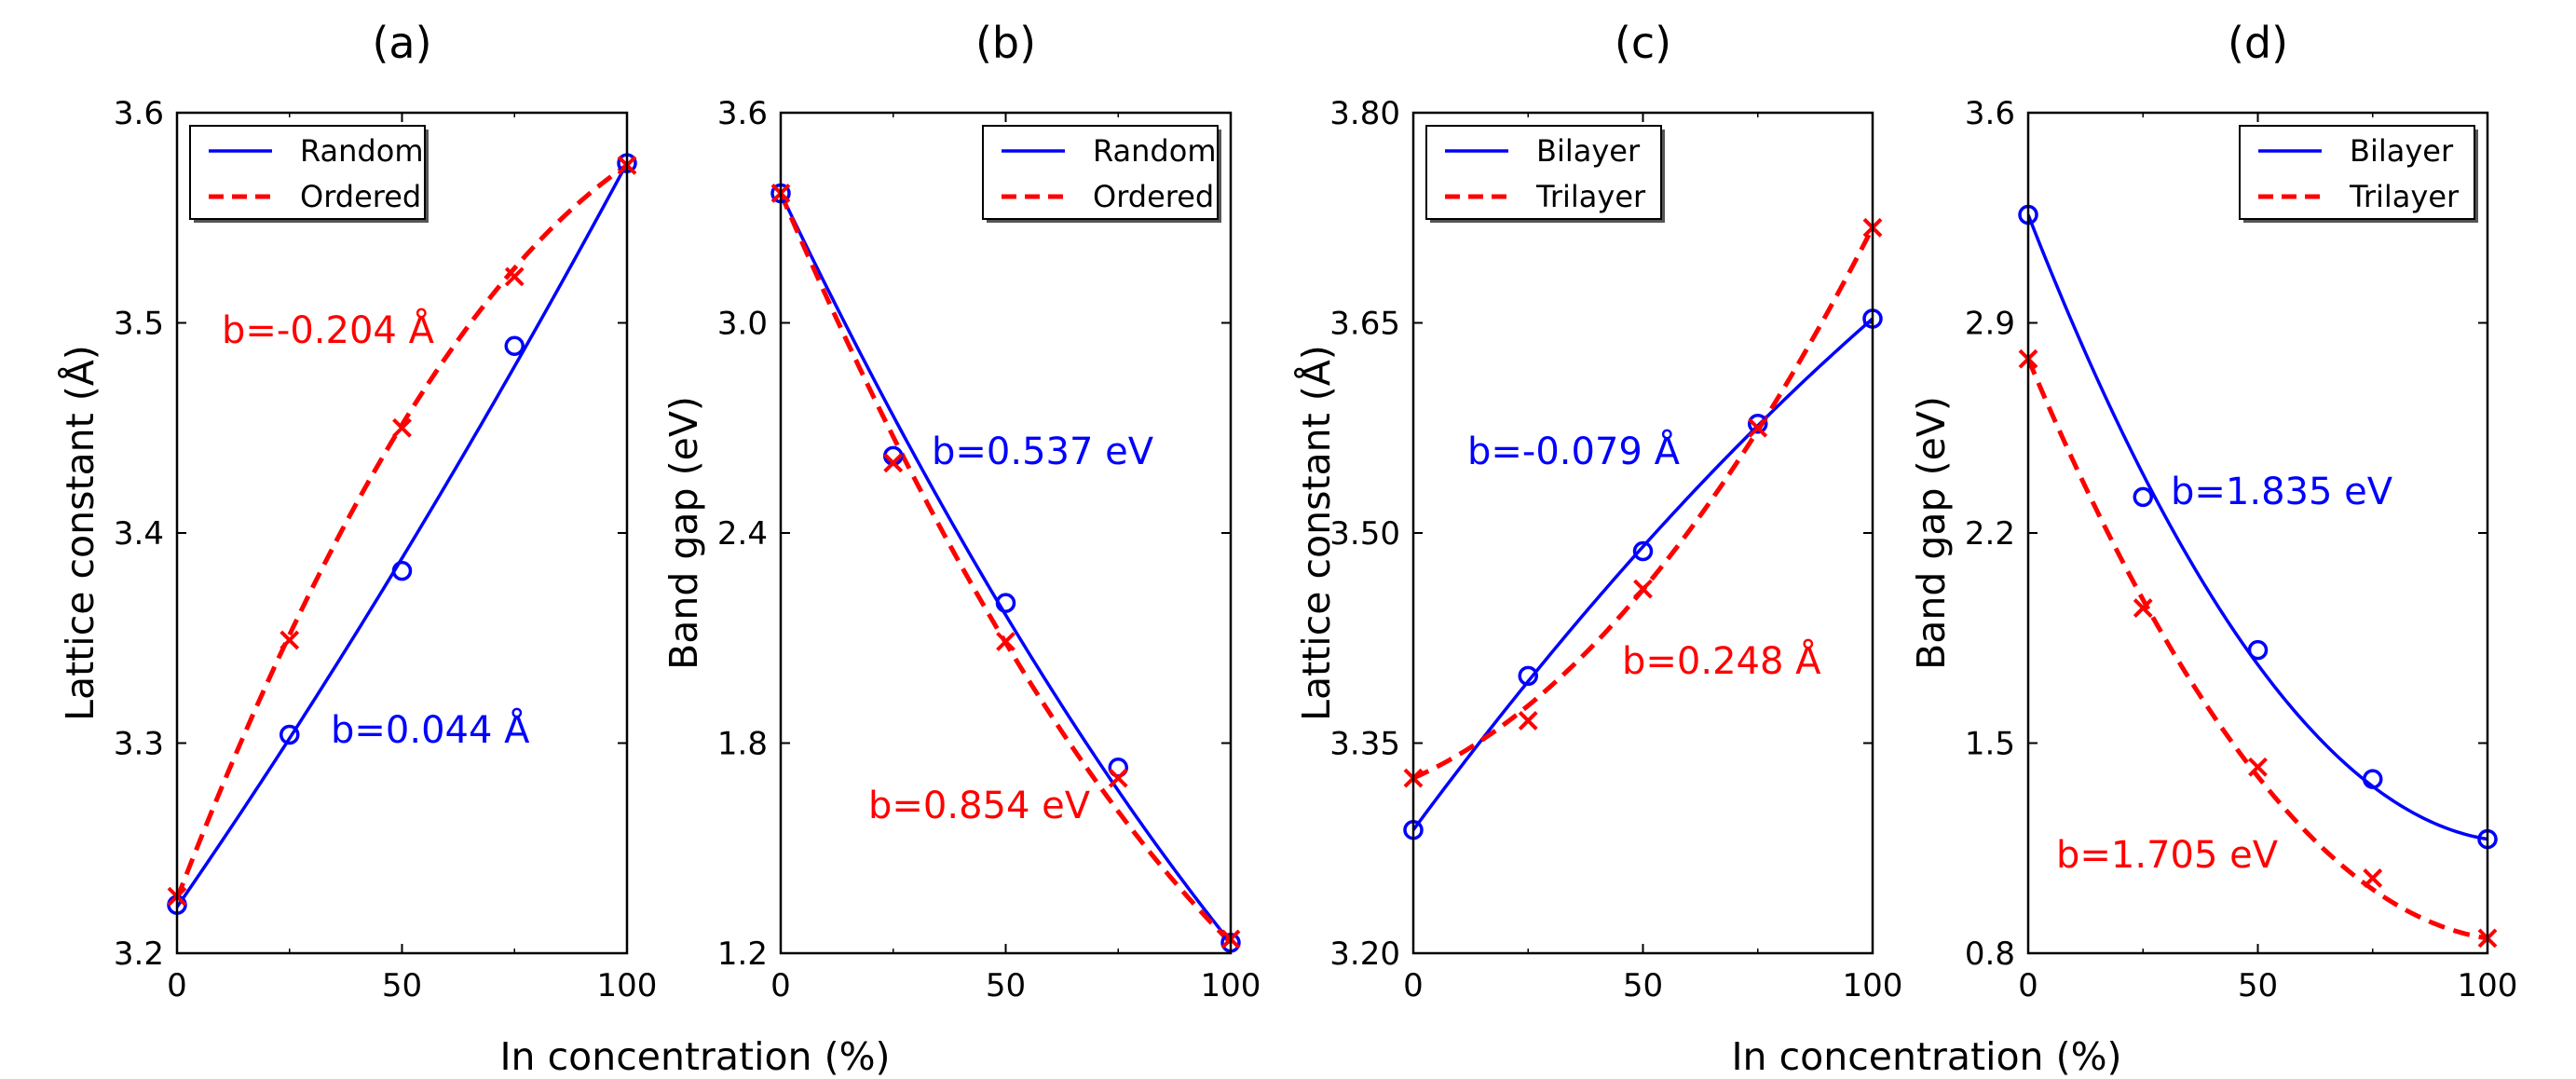 This screenshot has width=2576, height=1079. Describe the element at coordinates (1364, 113) in the screenshot. I see `y-tick-label: 3.80` at that location.